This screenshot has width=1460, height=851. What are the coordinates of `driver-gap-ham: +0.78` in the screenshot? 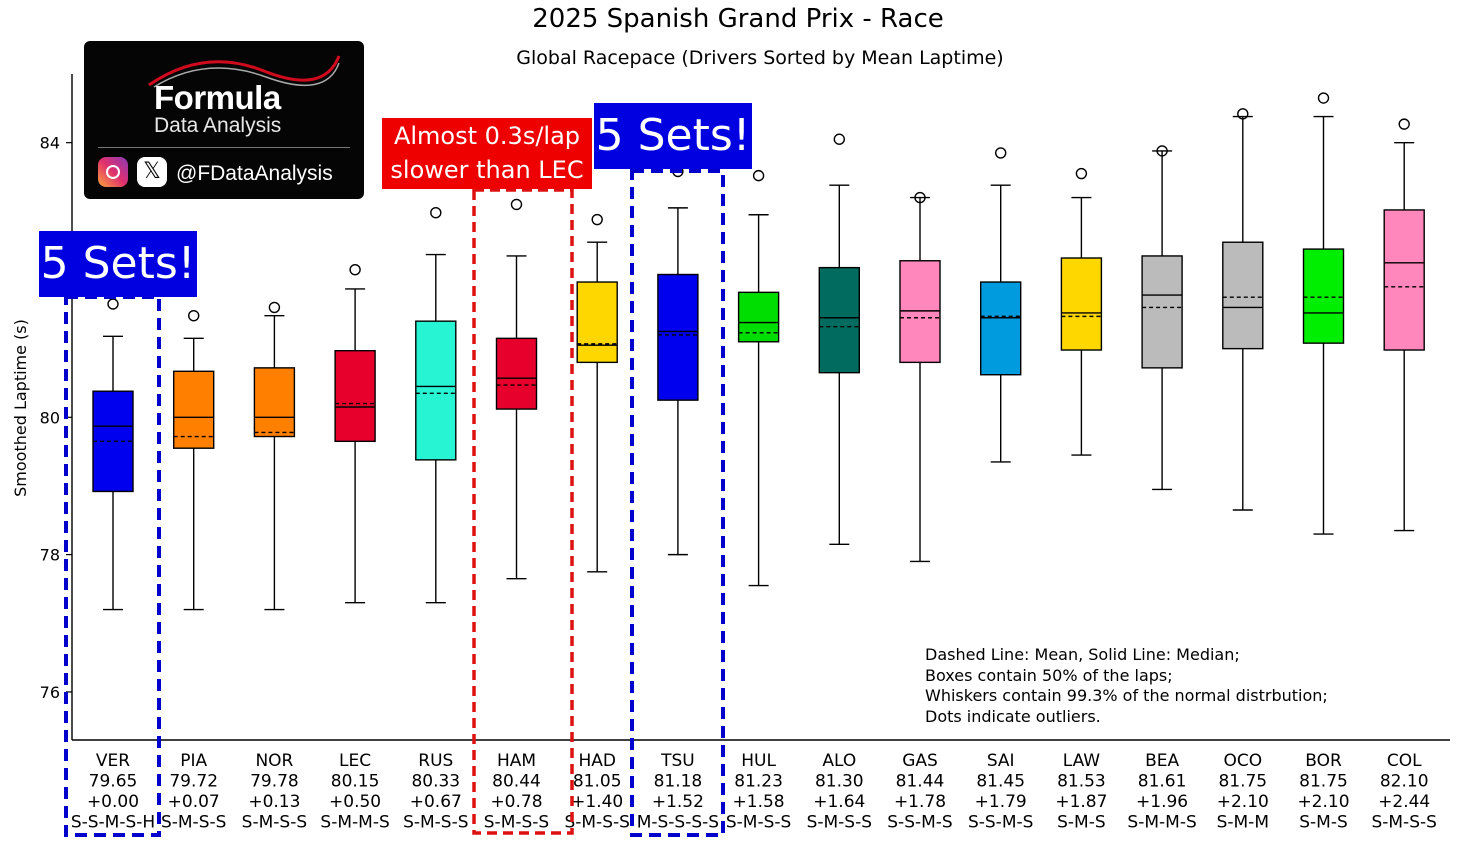 It's located at (516, 802).